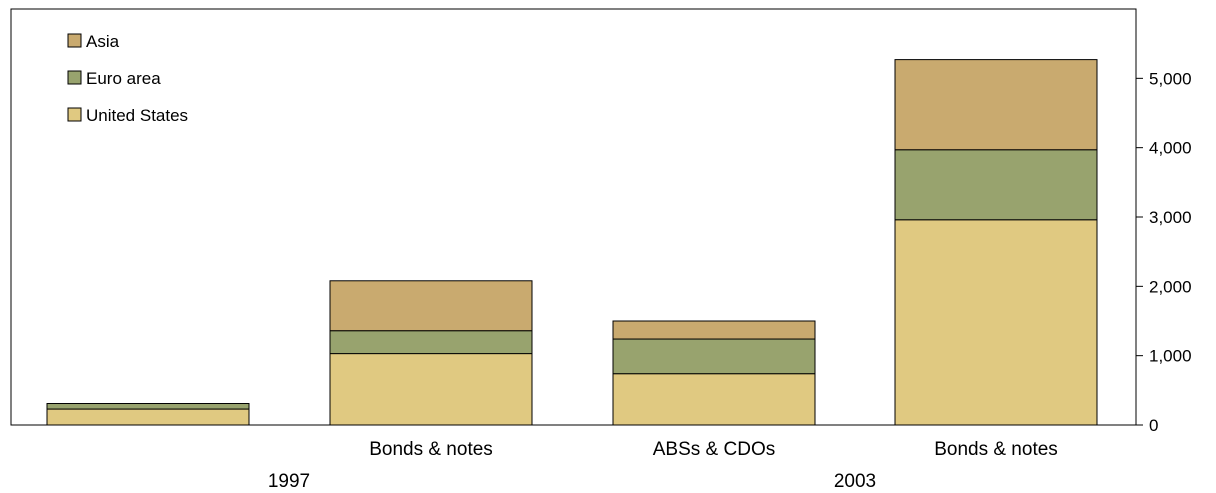  What do you see at coordinates (1170, 286) in the screenshot?
I see `y-tick-label: 2,000` at bounding box center [1170, 286].